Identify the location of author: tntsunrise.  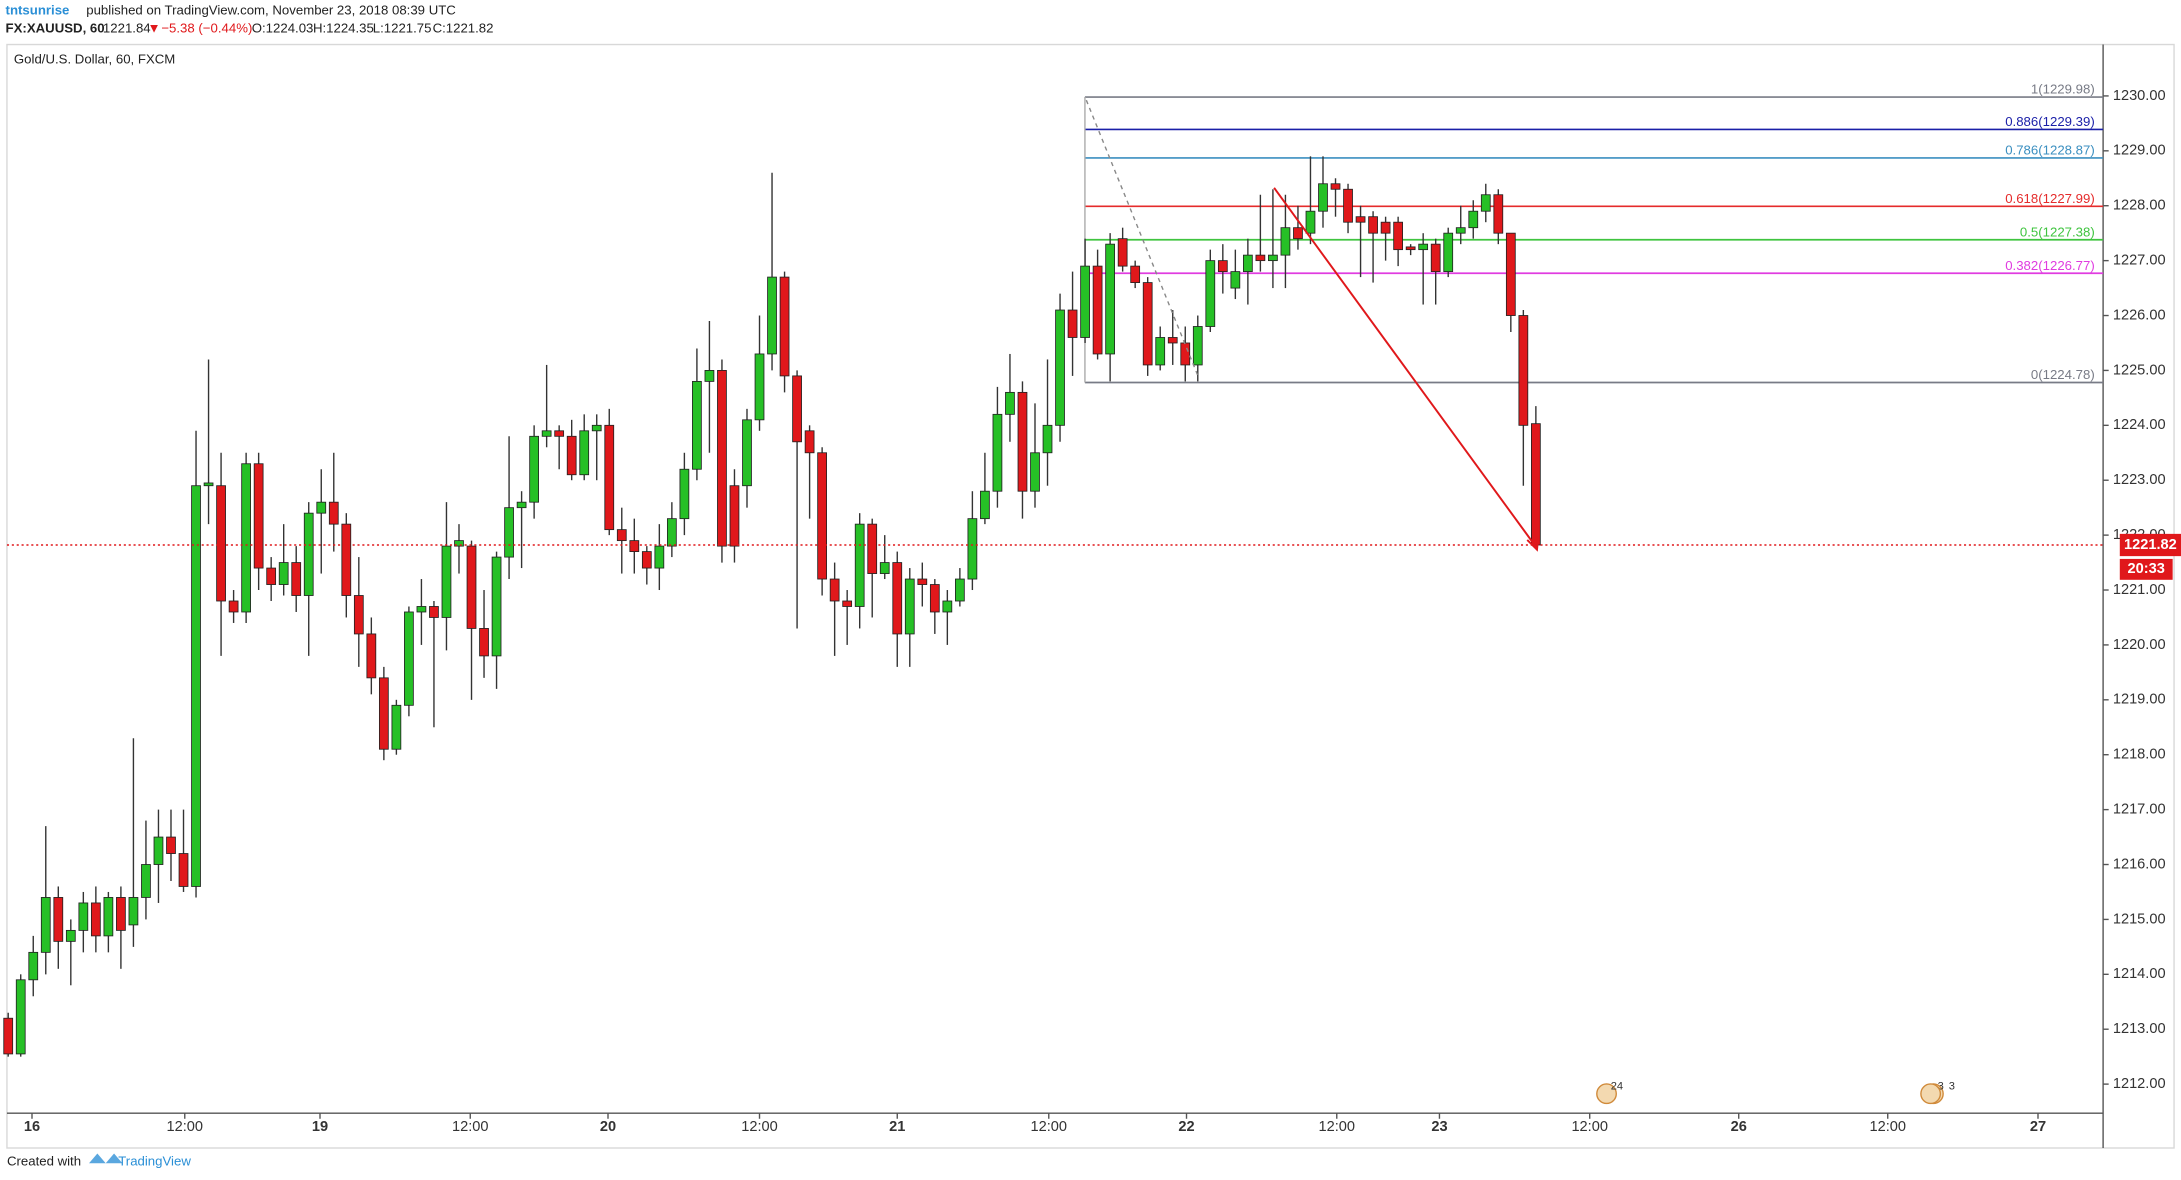
(38, 10).